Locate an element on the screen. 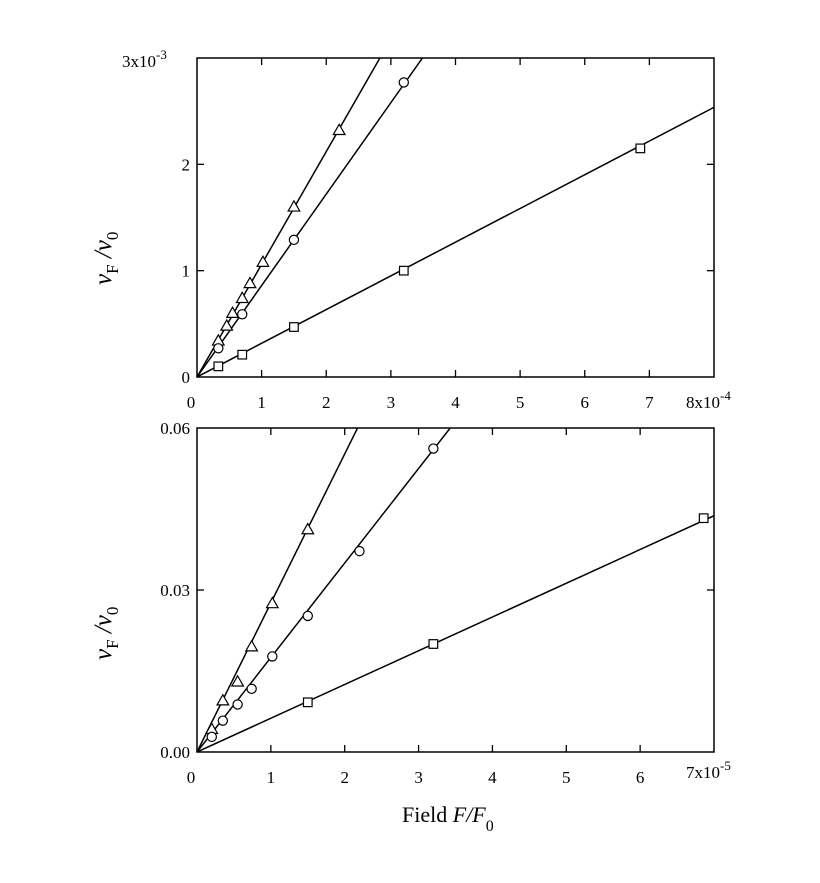  top-y-scale-exponent: -3 is located at coordinates (161, 54).